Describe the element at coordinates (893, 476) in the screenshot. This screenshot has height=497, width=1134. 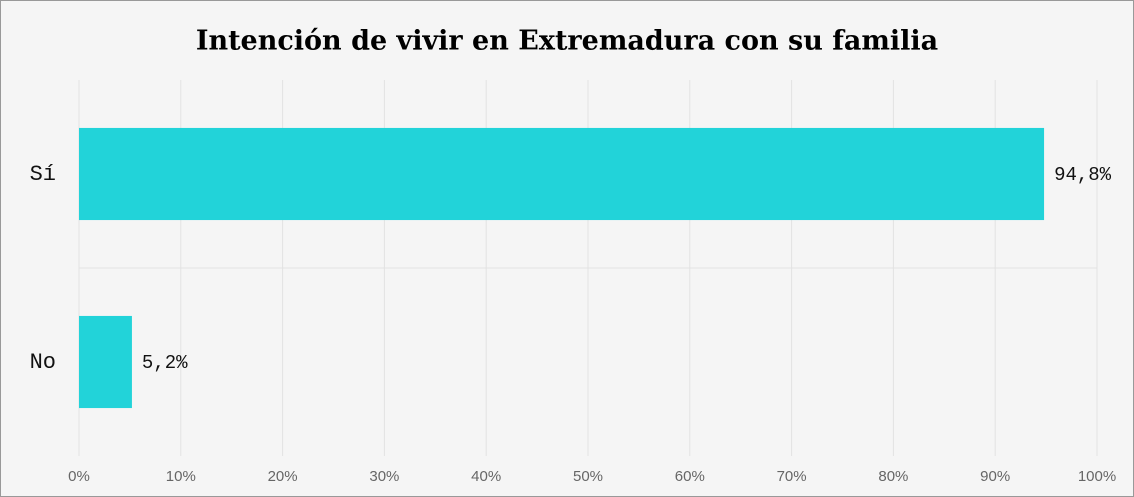
I see `x-tick-label: 80%` at that location.